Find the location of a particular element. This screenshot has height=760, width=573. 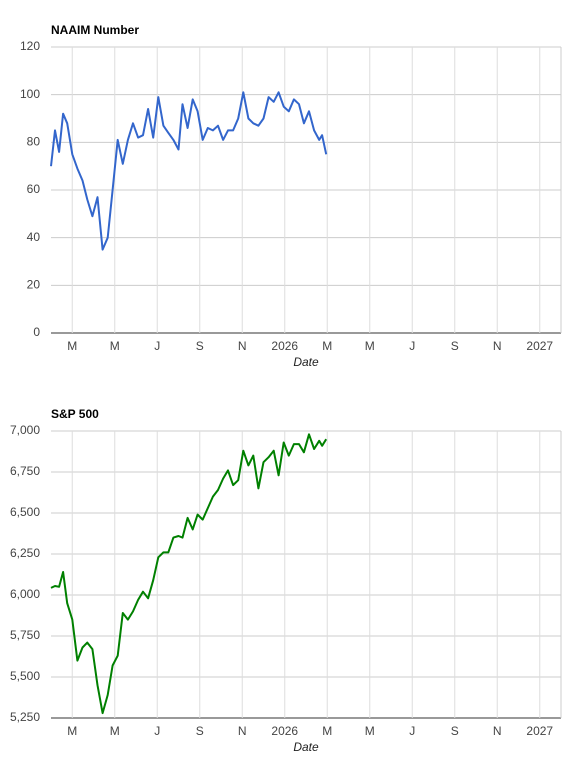

y-tick-label: 5,500 is located at coordinates (25, 676).